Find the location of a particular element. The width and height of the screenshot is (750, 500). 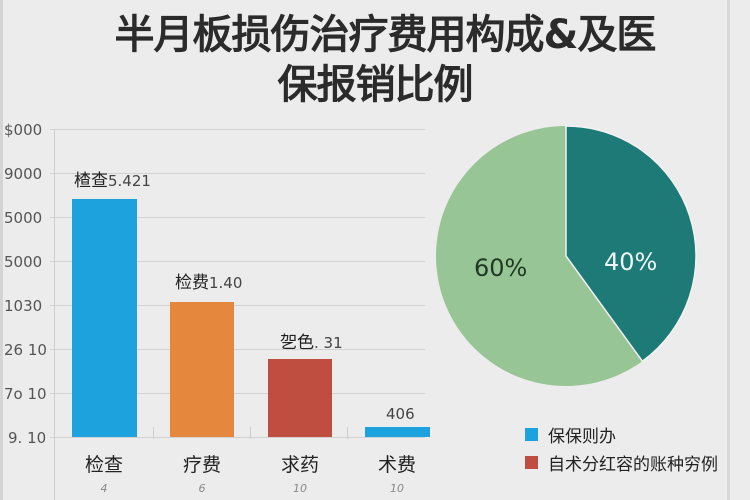

x-label: 检查 is located at coordinates (103, 465).